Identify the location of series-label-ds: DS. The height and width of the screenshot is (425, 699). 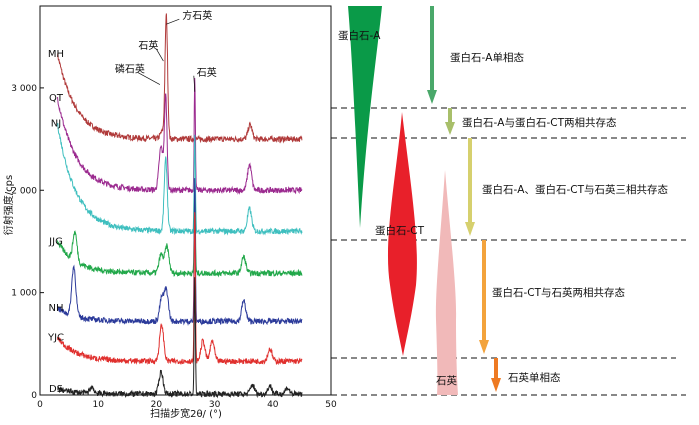
(56, 389).